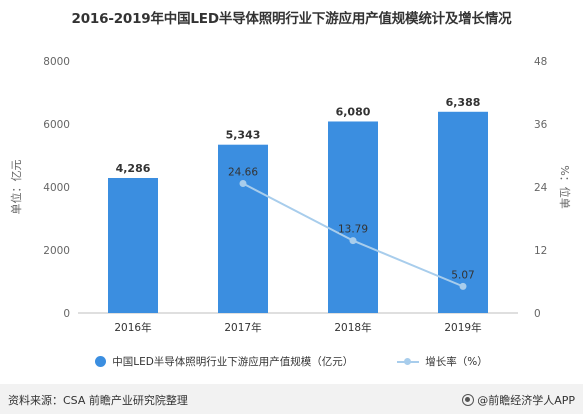  I want to click on legend-bar-swatch, so click(101, 361).